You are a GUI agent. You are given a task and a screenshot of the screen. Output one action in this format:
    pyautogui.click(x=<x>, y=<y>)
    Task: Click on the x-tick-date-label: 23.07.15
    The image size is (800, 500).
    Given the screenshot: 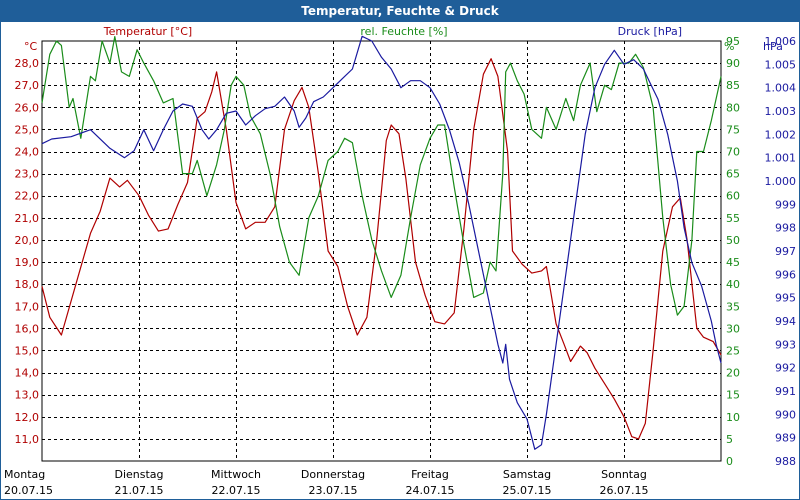 What is the action you would take?
    pyautogui.click(x=333, y=490)
    